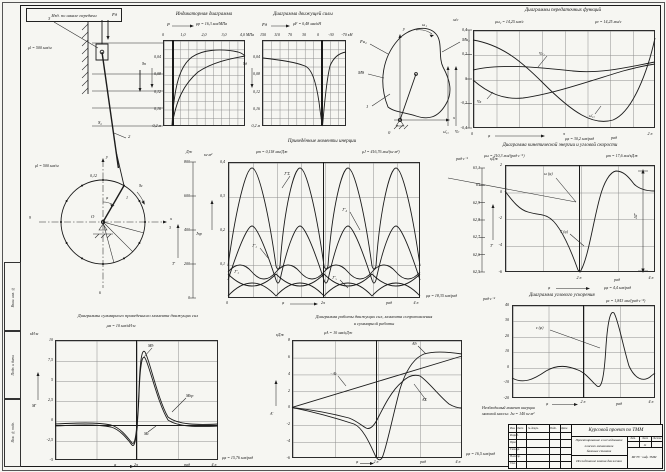  I want to click on margin-box: Инв. № подл., so click(12, 432).